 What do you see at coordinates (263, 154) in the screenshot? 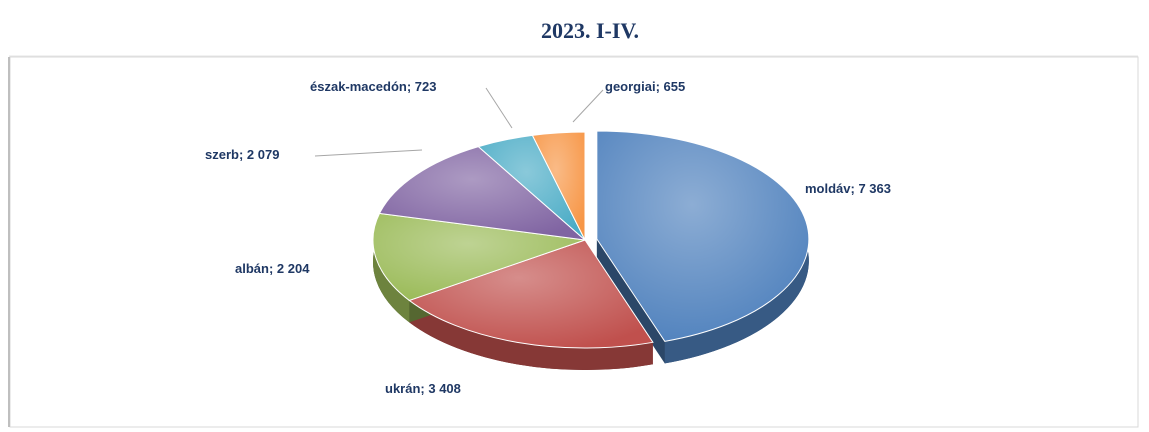
I see `value-label: 2 079` at bounding box center [263, 154].